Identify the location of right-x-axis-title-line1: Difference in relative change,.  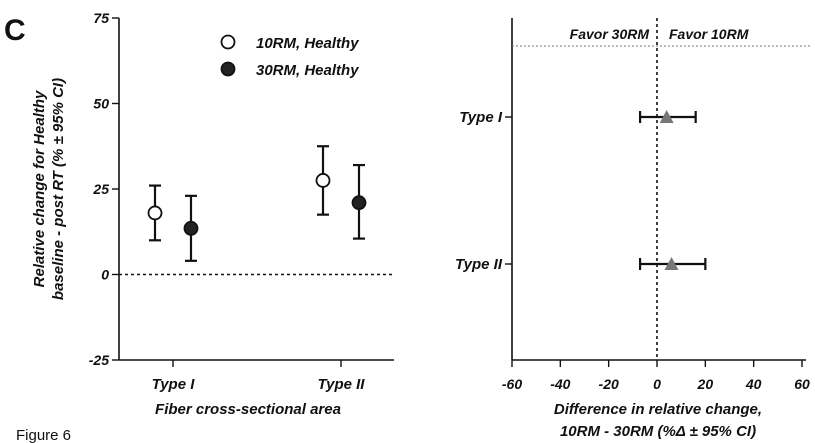
(658, 409).